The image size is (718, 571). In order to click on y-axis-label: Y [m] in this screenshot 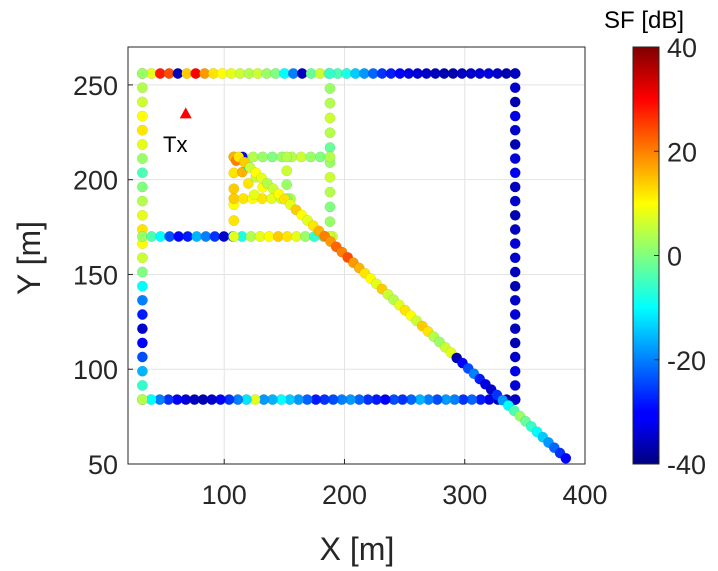, I will do `click(29, 258)`.